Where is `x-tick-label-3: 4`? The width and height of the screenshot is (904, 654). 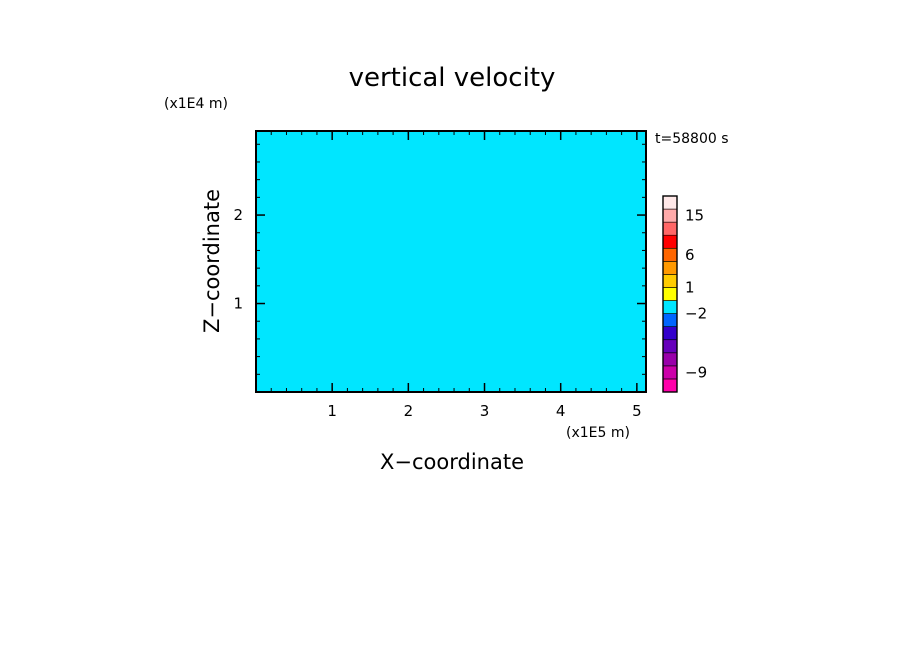 x-tick-label-3: 4 is located at coordinates (561, 411).